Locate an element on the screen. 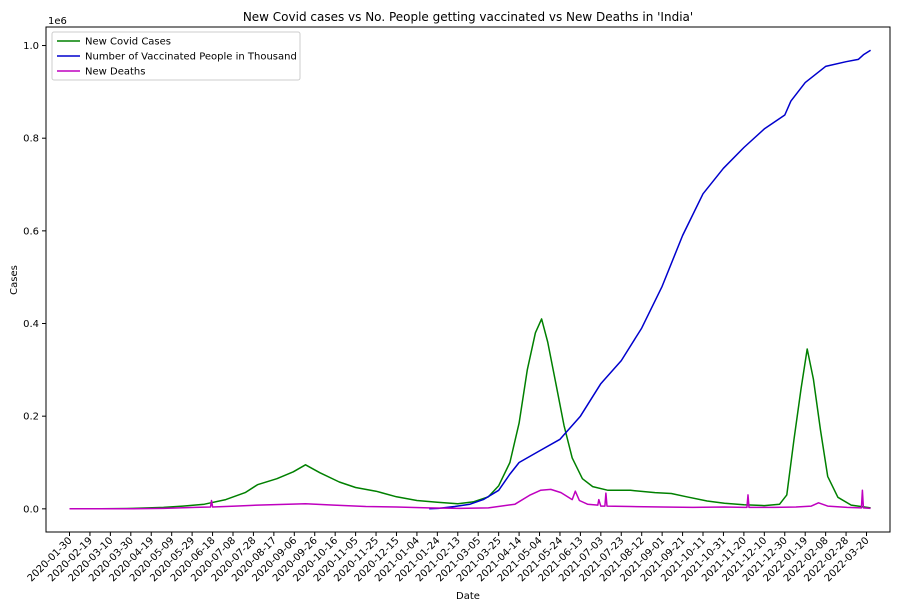  y-tick-label: 0.6 is located at coordinates (31, 231).